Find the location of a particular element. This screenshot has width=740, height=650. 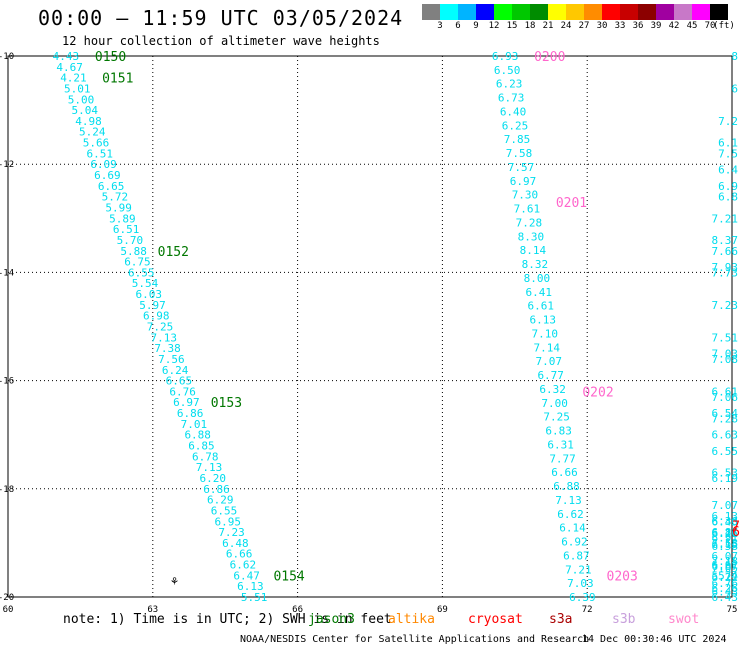

wave-height-value: 6.93 is located at coordinates (505, 56).